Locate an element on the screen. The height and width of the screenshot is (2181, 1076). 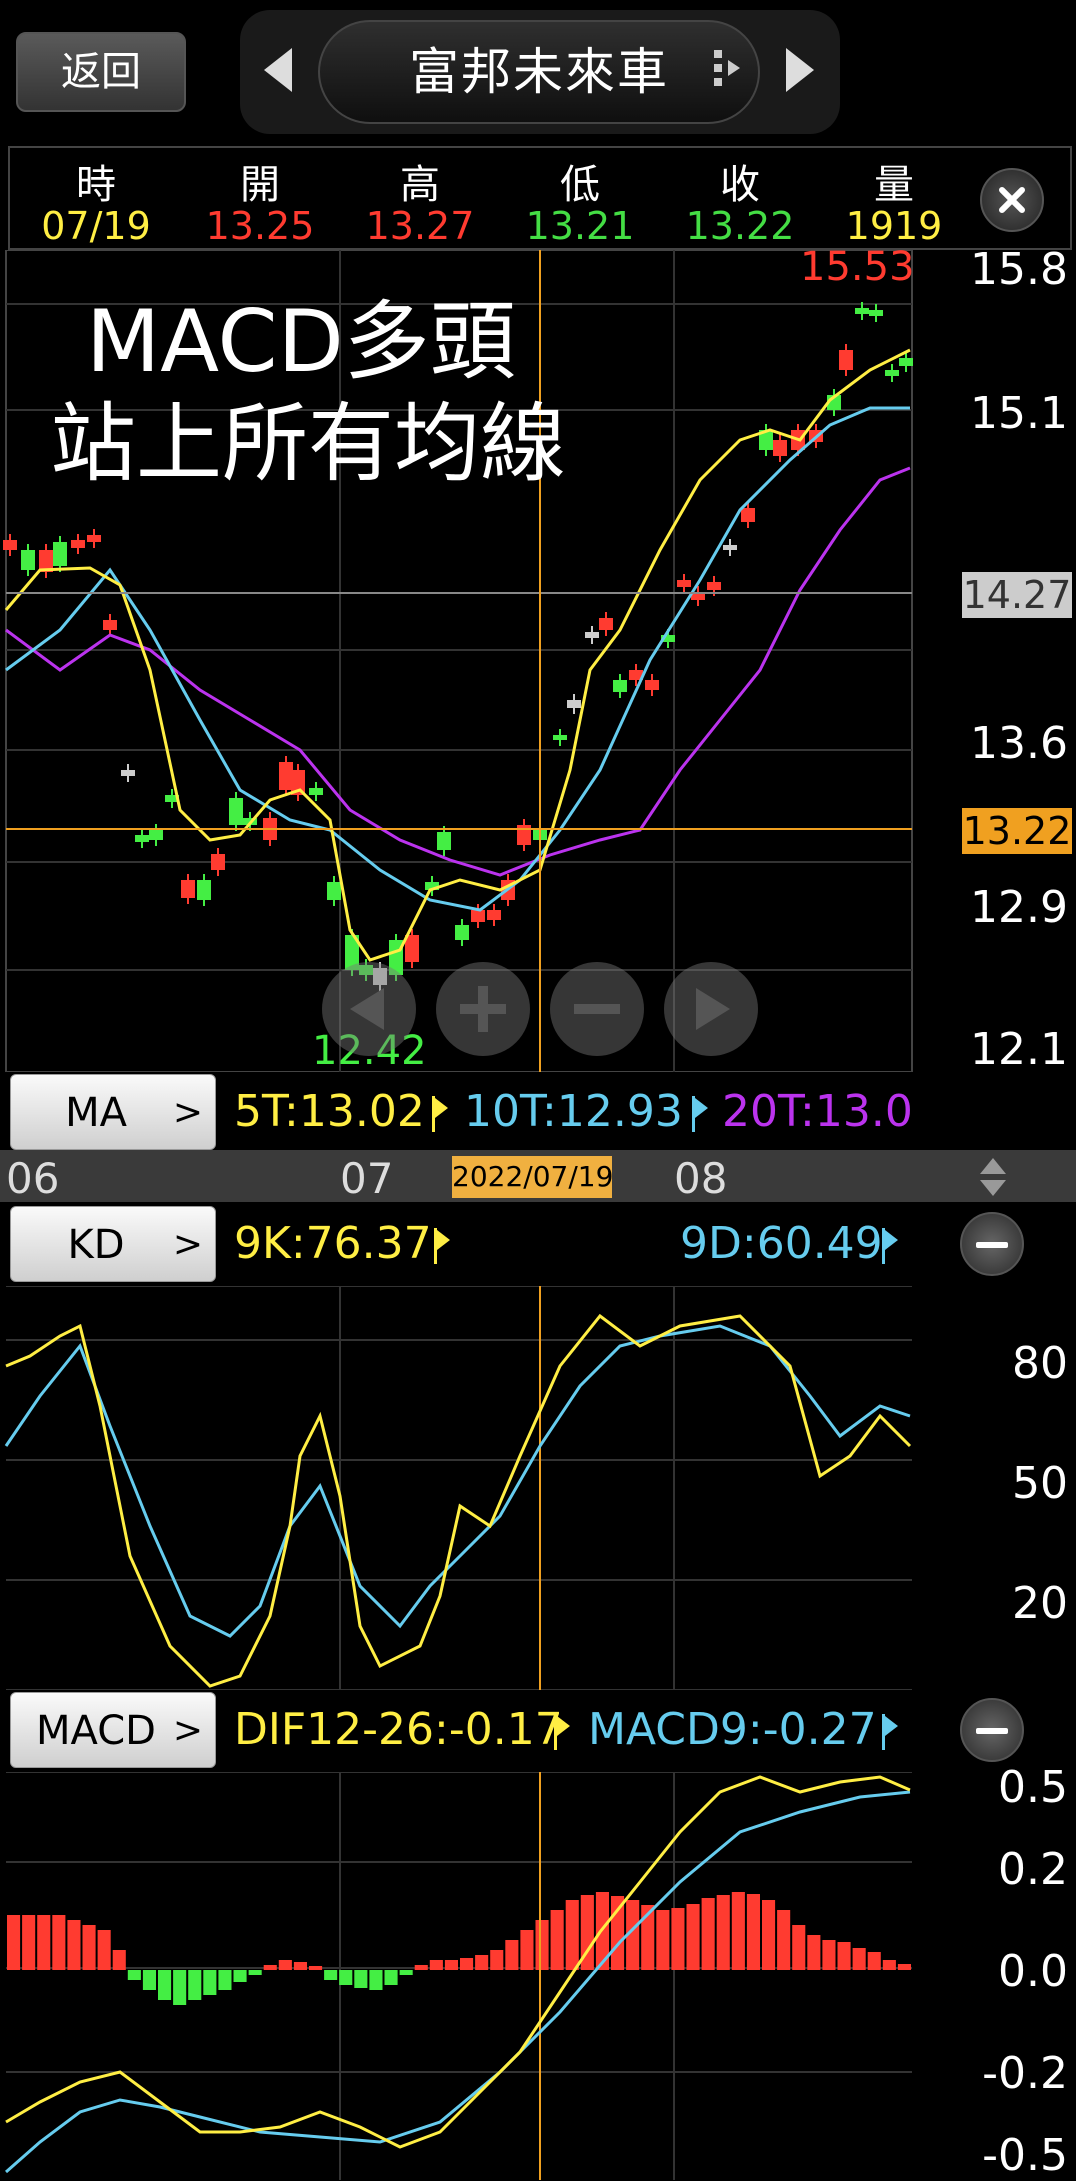
zoom-in-button is located at coordinates (483, 1009).